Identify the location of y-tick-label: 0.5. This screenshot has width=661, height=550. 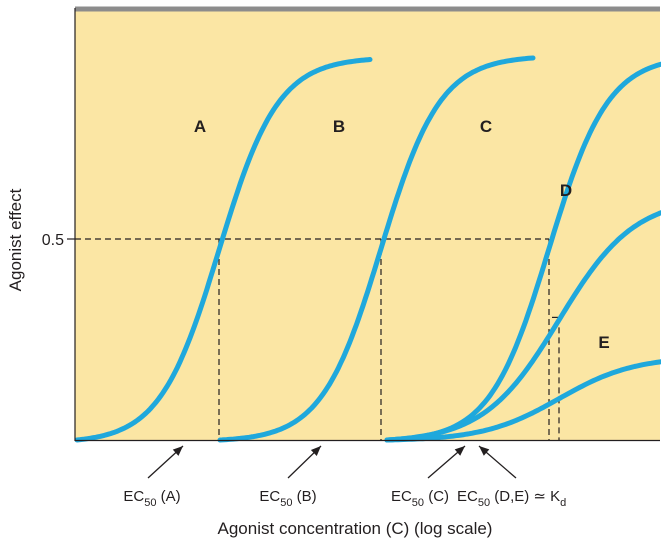
(53, 240).